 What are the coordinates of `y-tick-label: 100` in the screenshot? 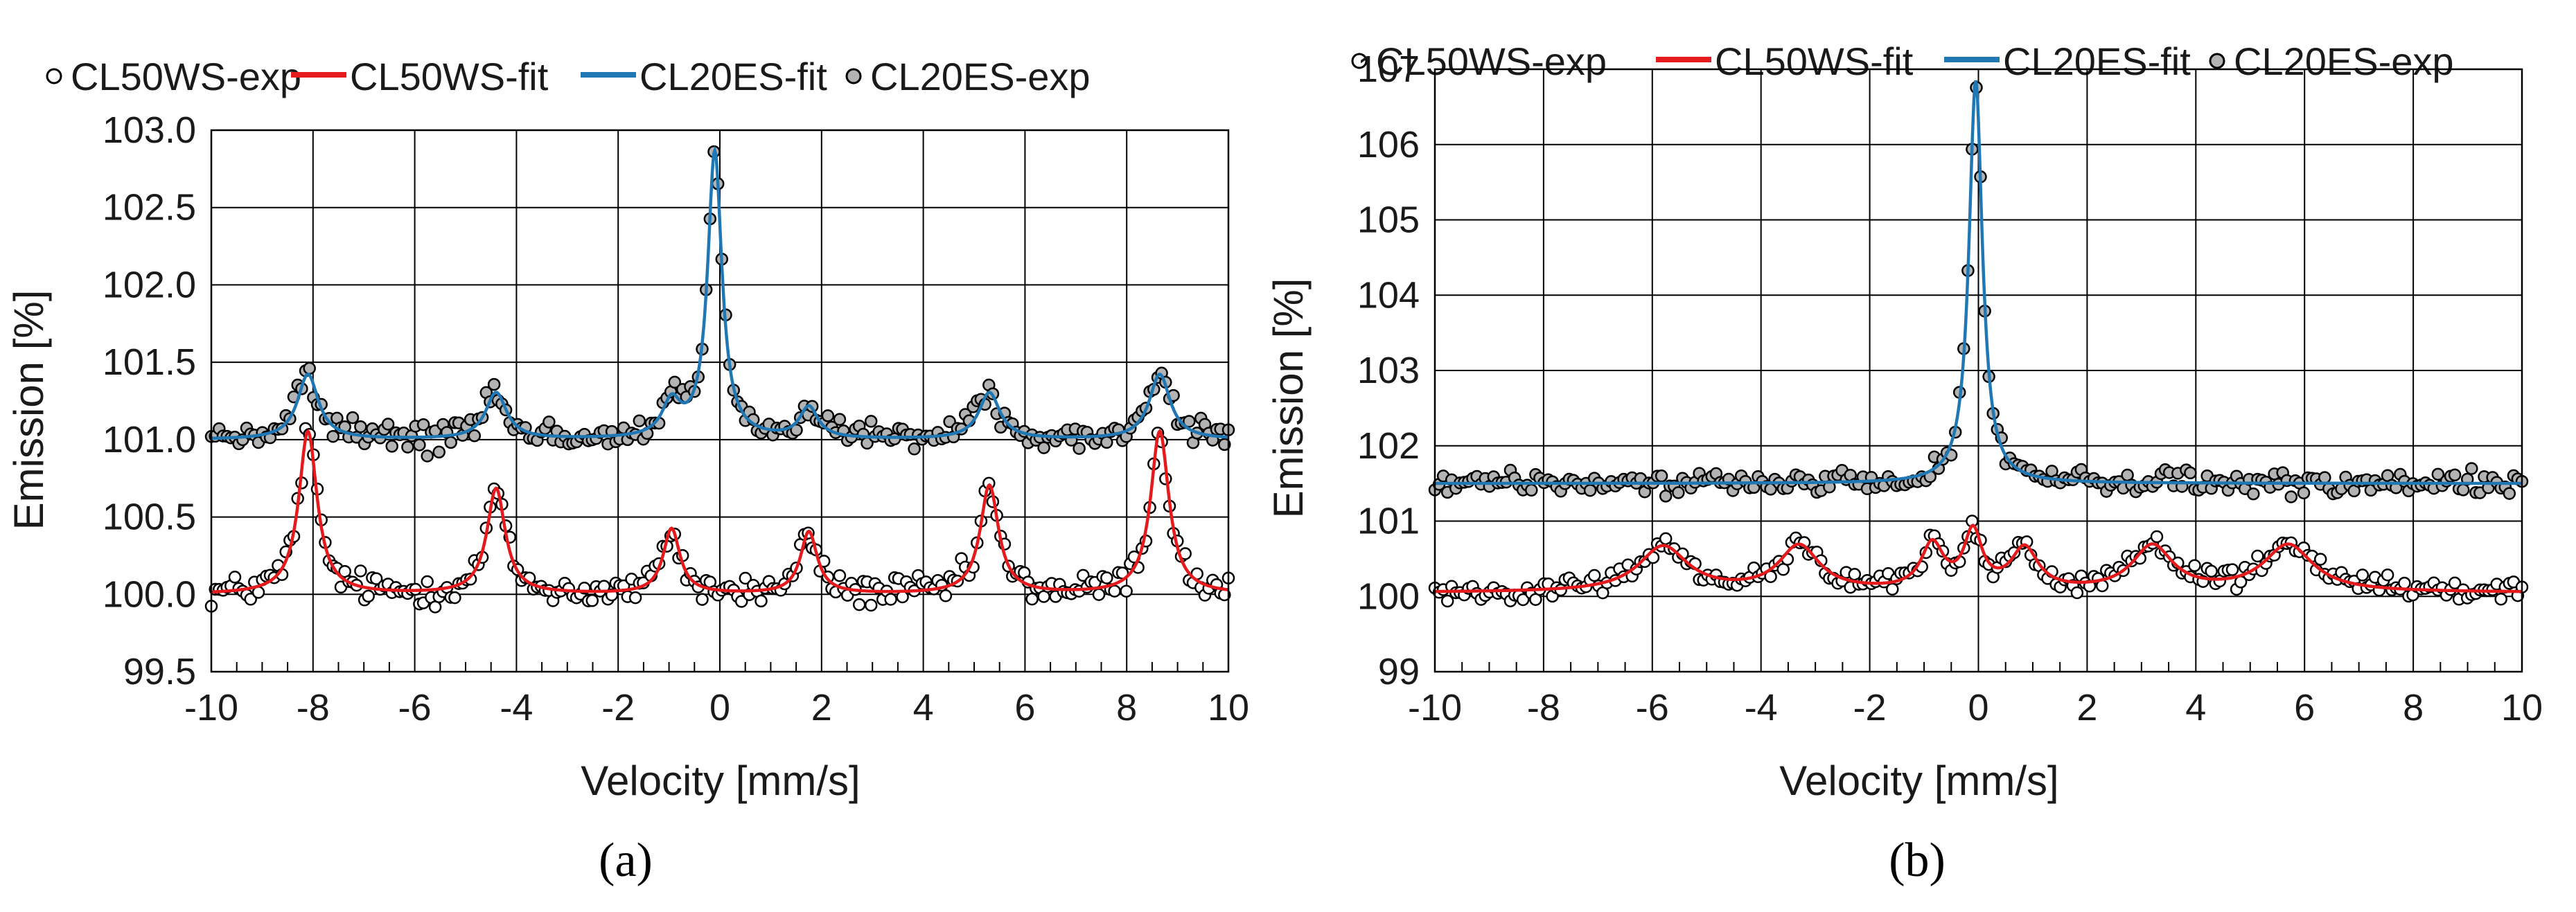 It's located at (1388, 596).